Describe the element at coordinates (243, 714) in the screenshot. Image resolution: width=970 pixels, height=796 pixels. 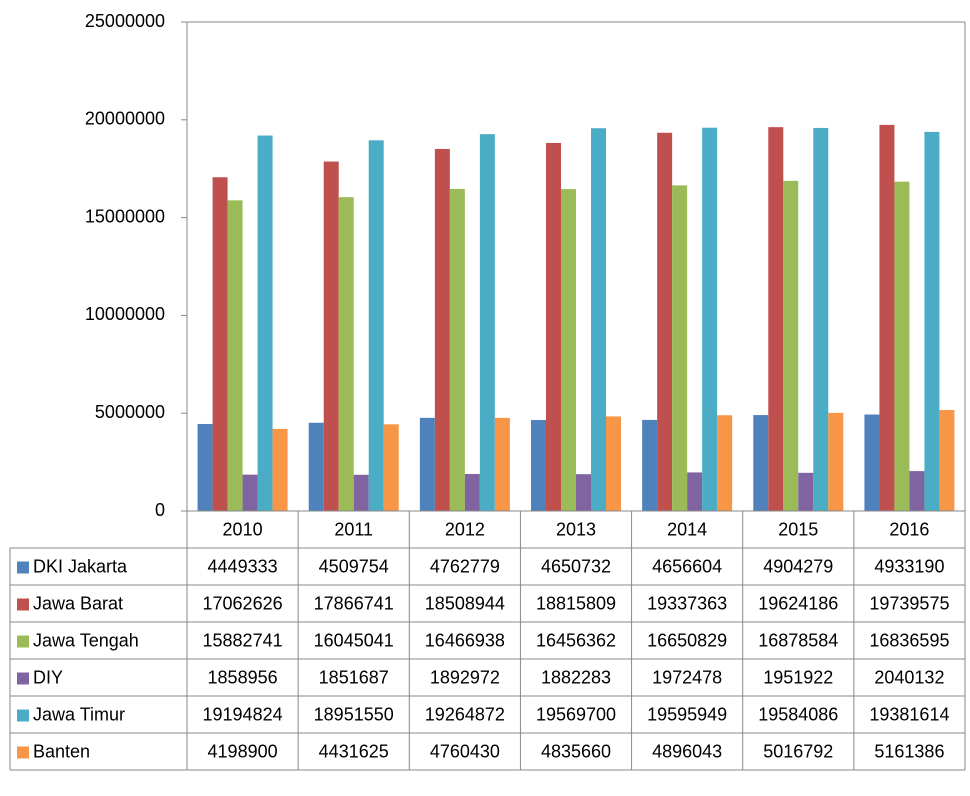
I see `table-cell: 19194824` at that location.